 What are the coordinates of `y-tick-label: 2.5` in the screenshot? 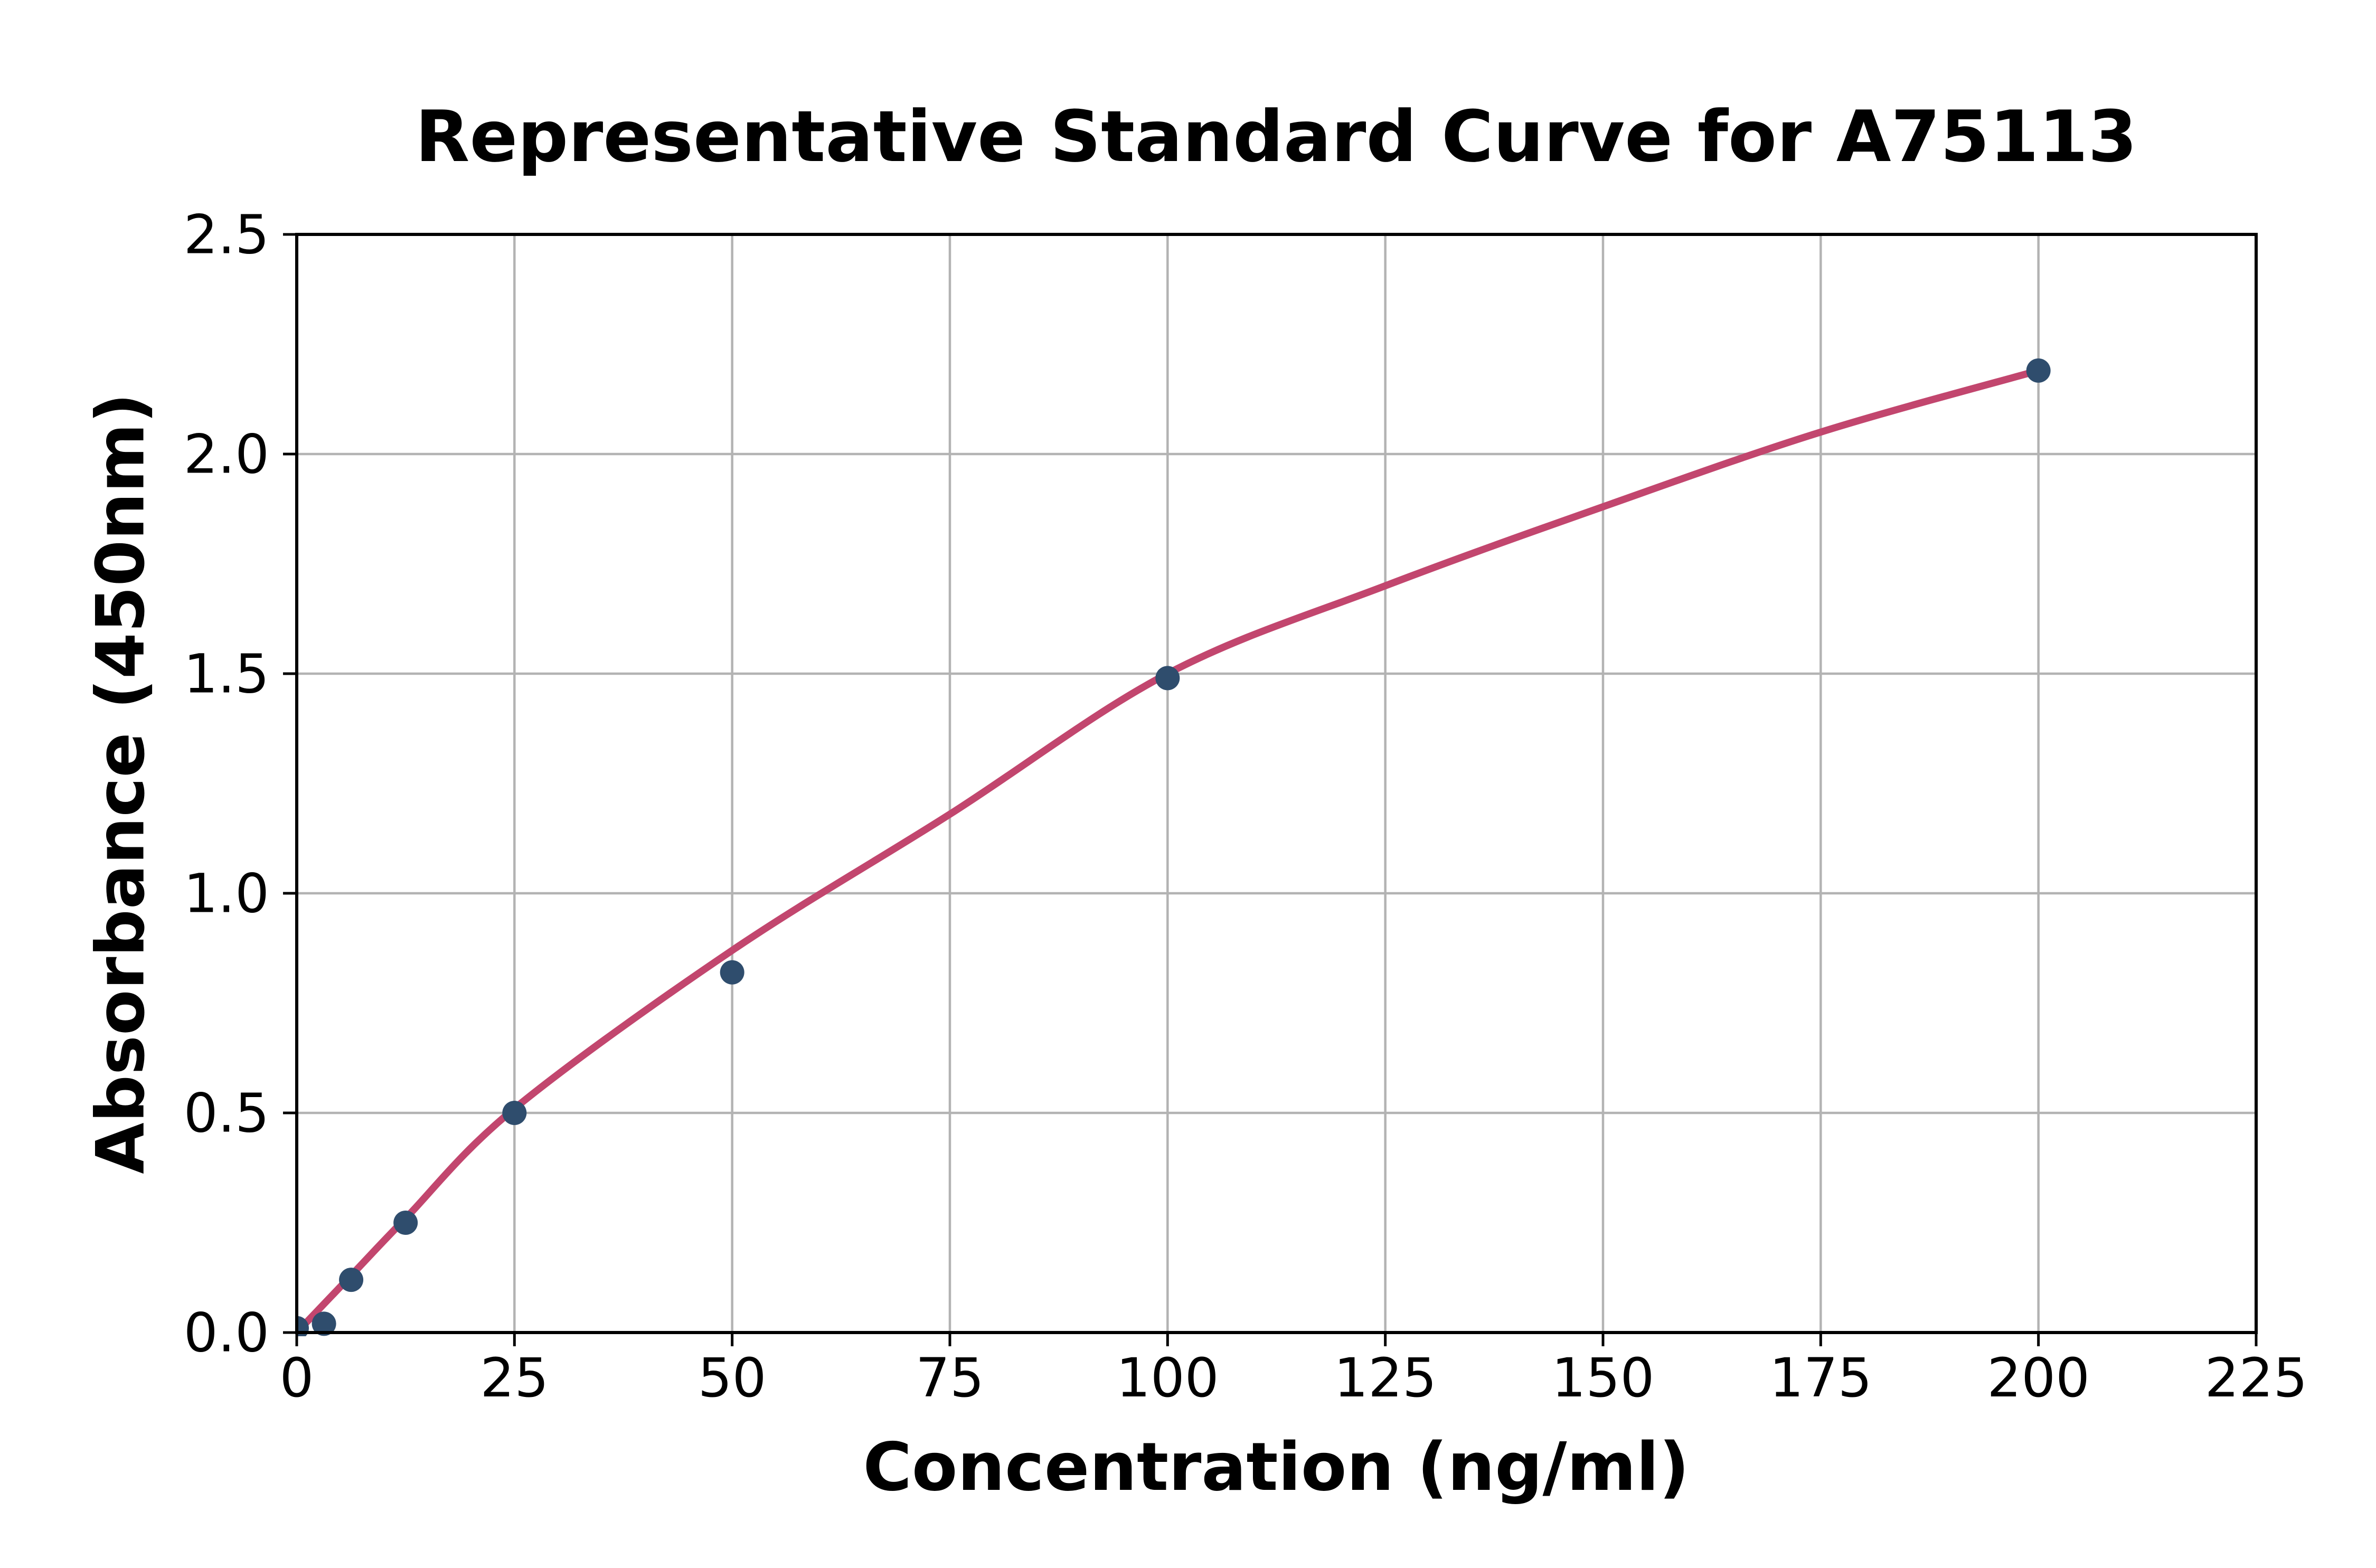 It's located at (227, 235).